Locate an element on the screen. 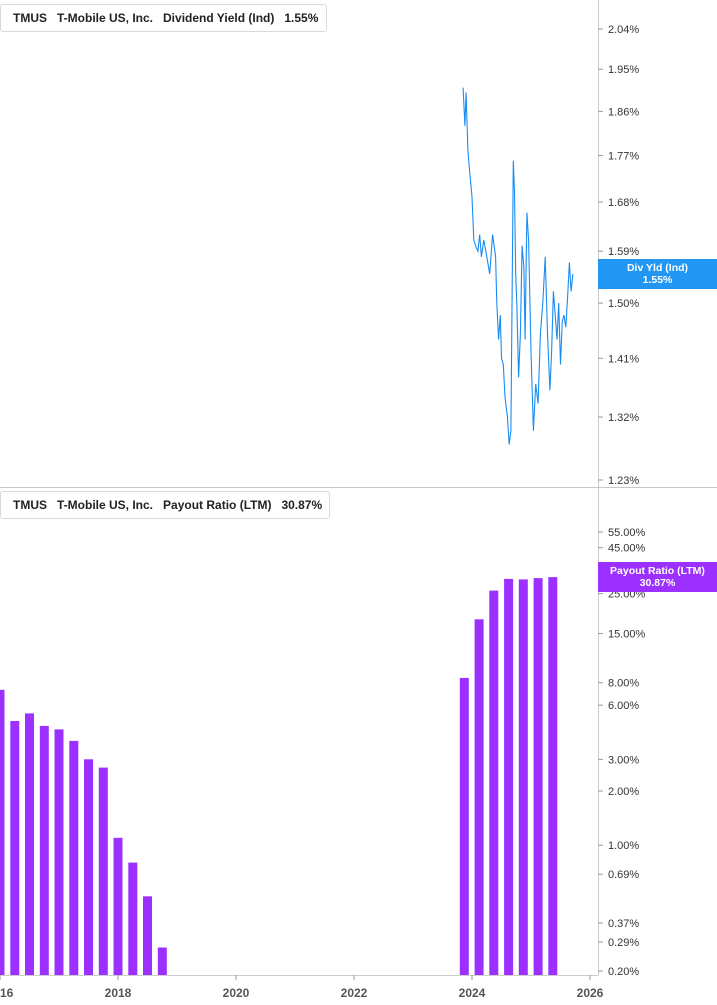 The width and height of the screenshot is (717, 1005). y-tick-label: 1.95% is located at coordinates (623, 70).